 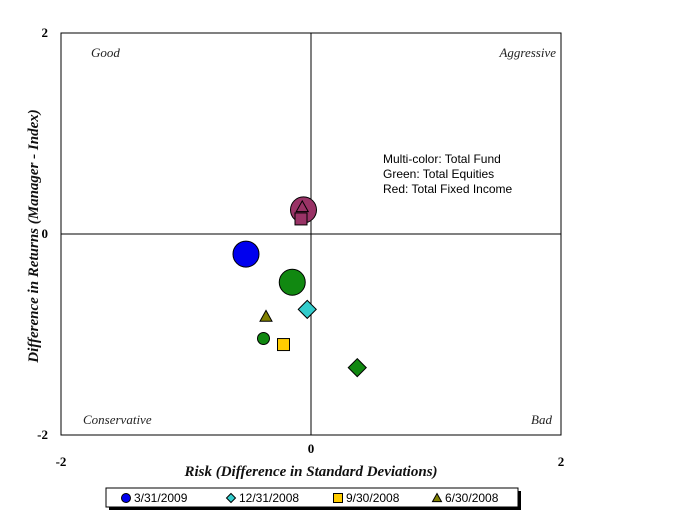 What do you see at coordinates (42, 434) in the screenshot?
I see `y-tick-label-bottom: -2` at bounding box center [42, 434].